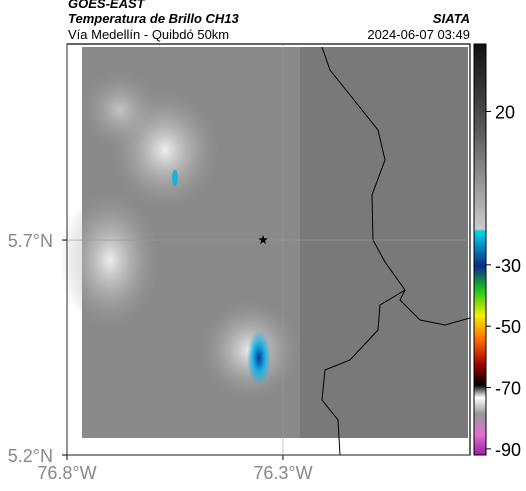 The image size is (526, 491). Describe the element at coordinates (480, 249) in the screenshot. I see `colorbar` at that location.